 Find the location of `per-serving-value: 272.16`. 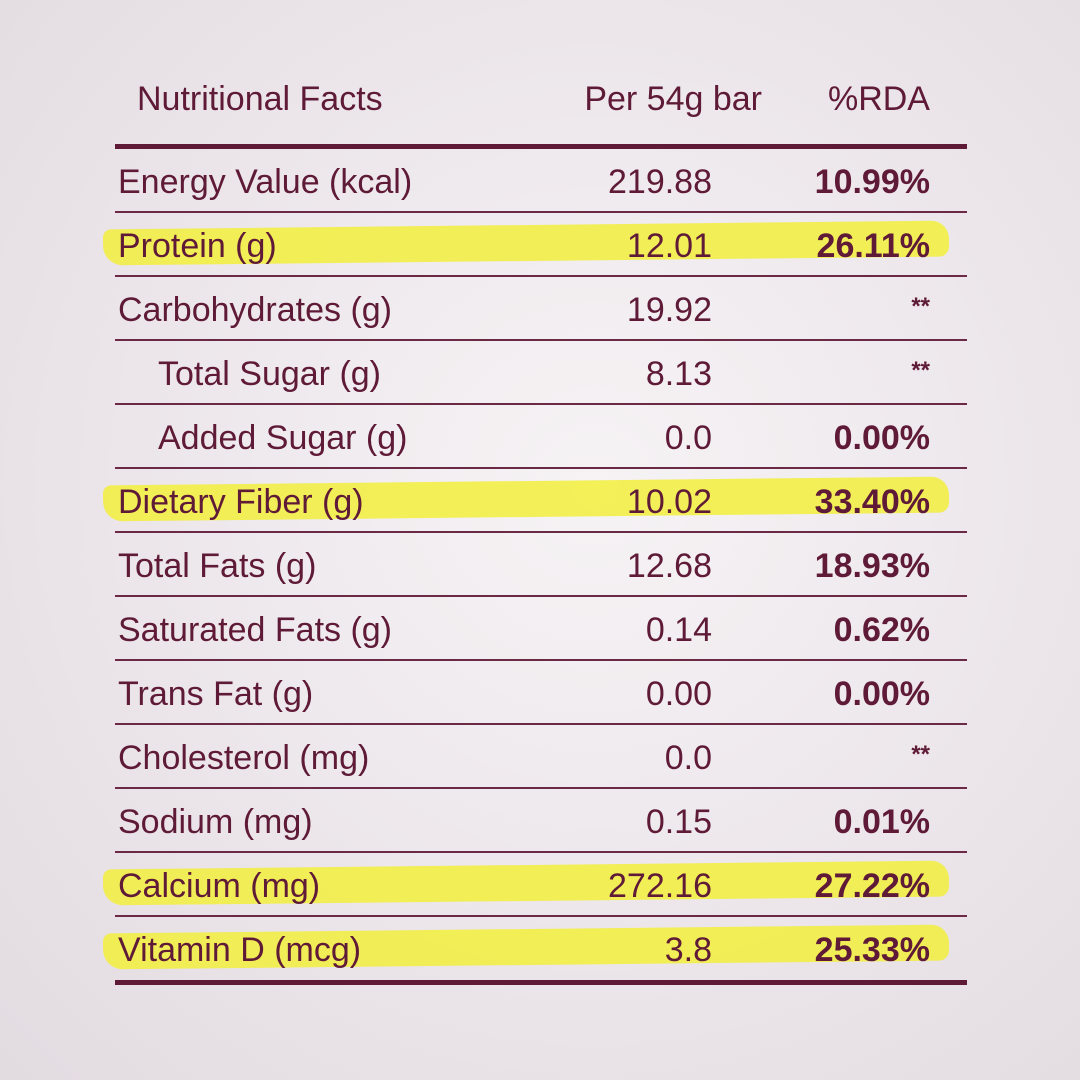

per-serving-value: 272.16 is located at coordinates (660, 886).